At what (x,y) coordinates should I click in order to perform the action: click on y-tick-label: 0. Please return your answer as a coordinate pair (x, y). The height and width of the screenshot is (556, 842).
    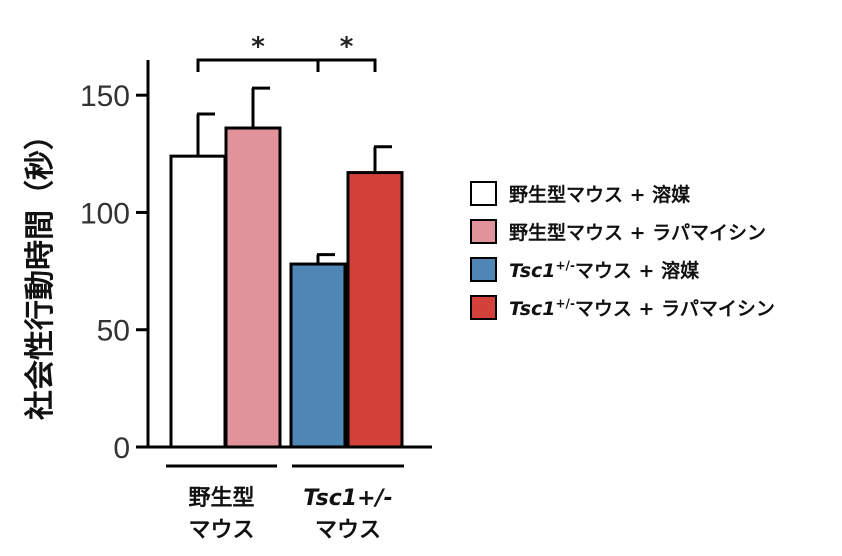
    Looking at the image, I should click on (121, 448).